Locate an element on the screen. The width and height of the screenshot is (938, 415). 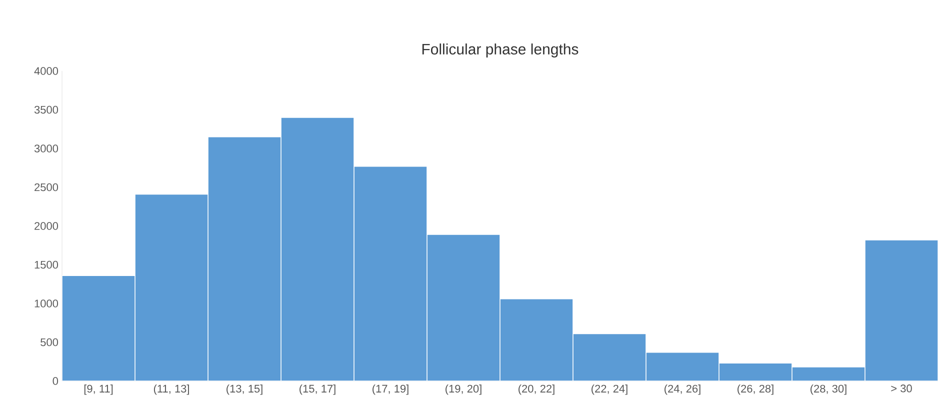
x-tick-label: (26, 28] is located at coordinates (756, 389).